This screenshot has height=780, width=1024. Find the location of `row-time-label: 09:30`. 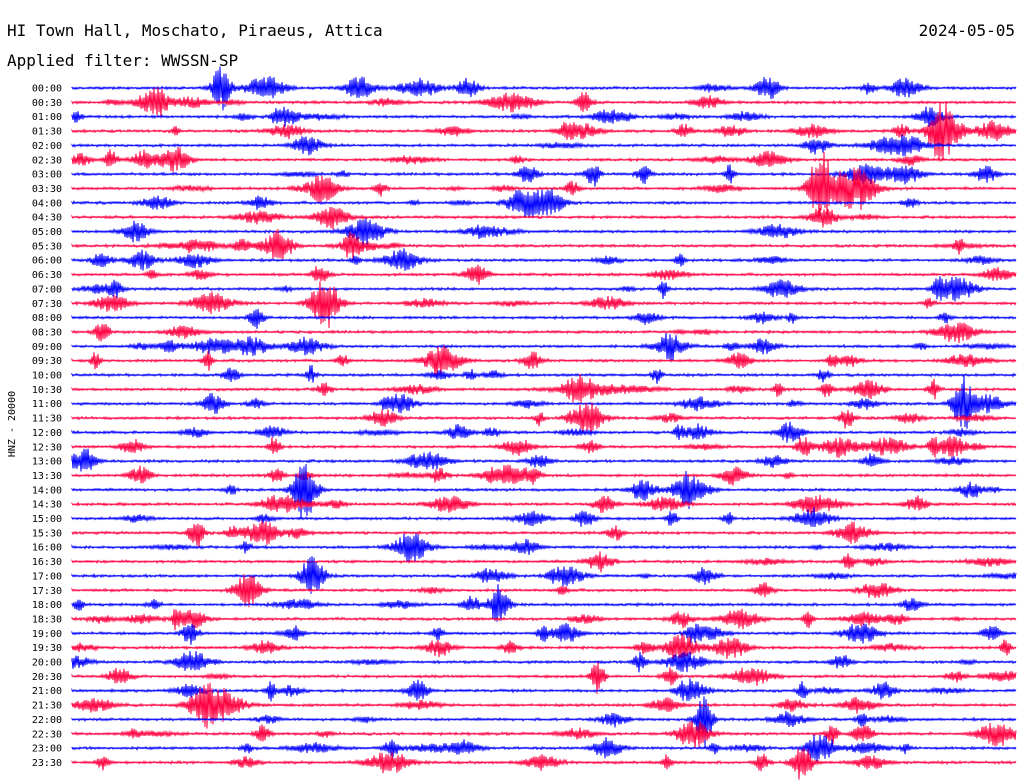

row-time-label: 09:30 is located at coordinates (47, 361).